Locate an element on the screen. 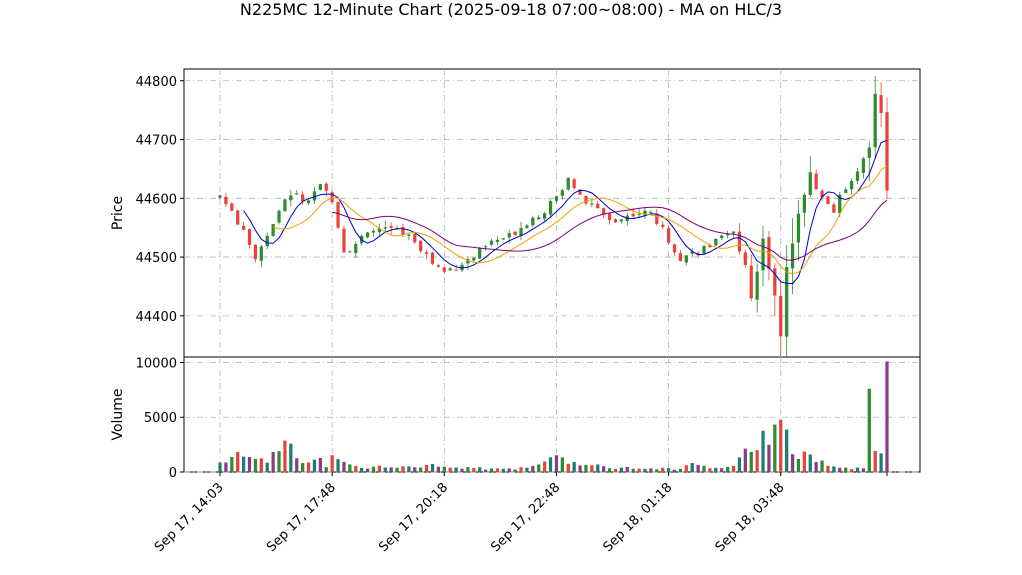 The height and width of the screenshot is (575, 1022). volume-axis-label: Volume is located at coordinates (118, 414).